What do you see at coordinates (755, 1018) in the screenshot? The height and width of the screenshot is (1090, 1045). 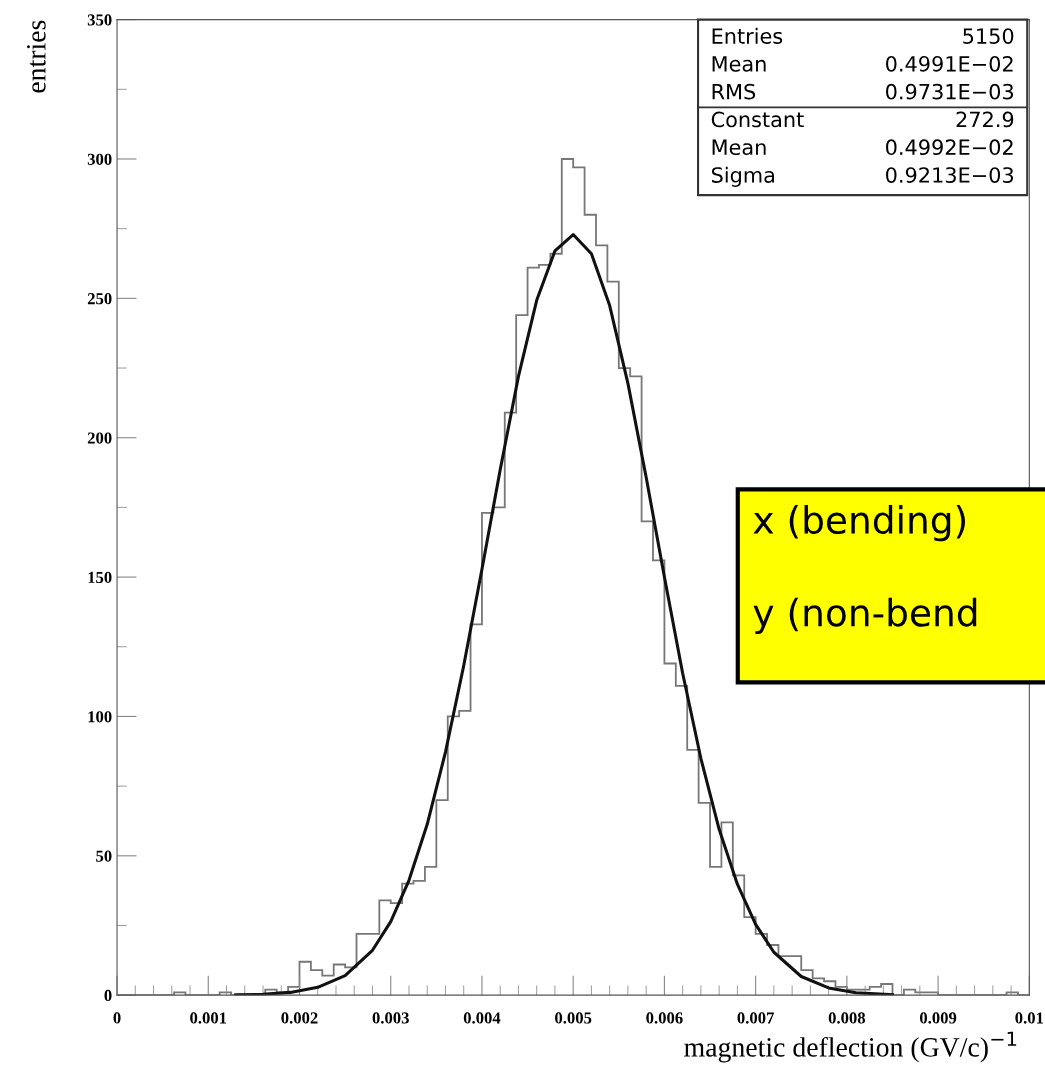 I see `x-tick-label: 0.007` at bounding box center [755, 1018].